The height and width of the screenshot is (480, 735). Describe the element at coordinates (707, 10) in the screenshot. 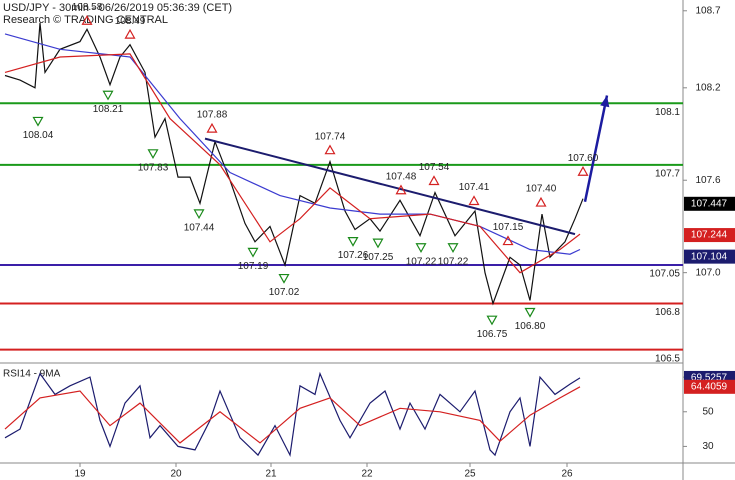

I see `y-tick-label: 108.7` at that location.